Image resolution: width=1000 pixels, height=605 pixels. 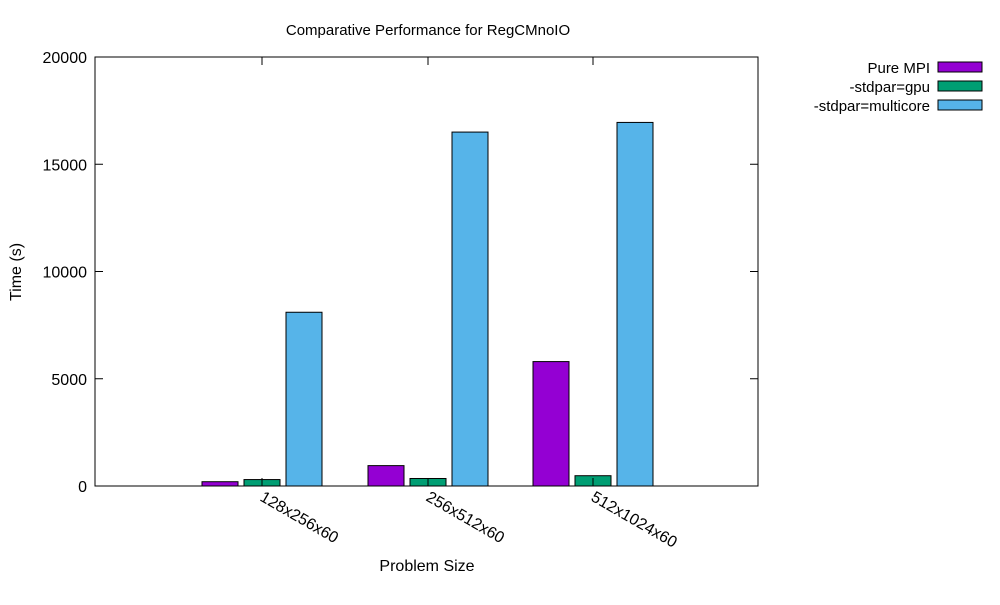 What do you see at coordinates (299, 518) in the screenshot?
I see `x-tick-label: 128x256x60` at bounding box center [299, 518].